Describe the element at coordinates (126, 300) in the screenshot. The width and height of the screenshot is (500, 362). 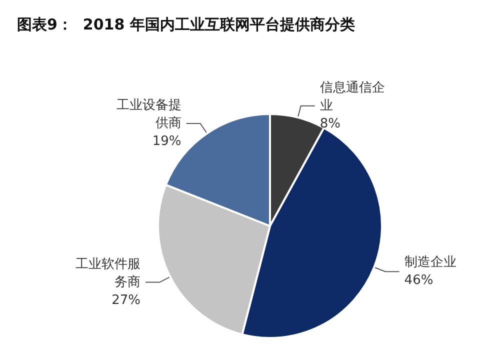
I see `data-label: 27%` at that location.